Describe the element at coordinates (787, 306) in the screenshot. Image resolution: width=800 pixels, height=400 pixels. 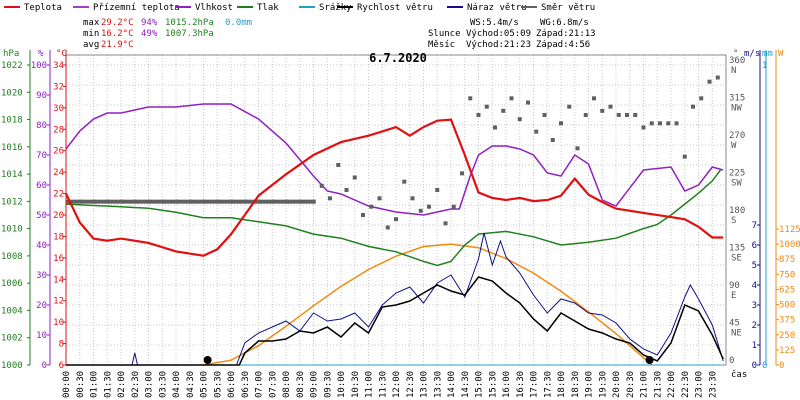
I see `axis-w-tick: 500` at that location.